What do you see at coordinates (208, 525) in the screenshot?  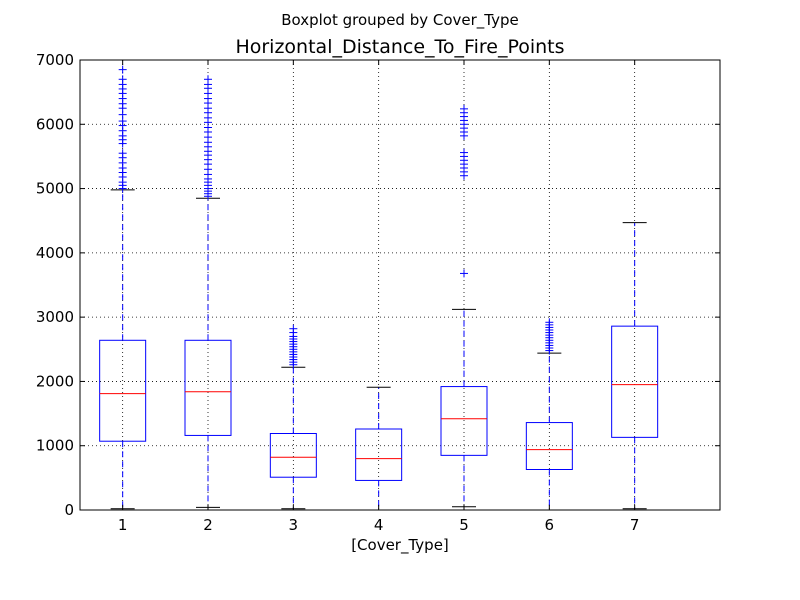 I see `x-tick-label: 2` at bounding box center [208, 525].